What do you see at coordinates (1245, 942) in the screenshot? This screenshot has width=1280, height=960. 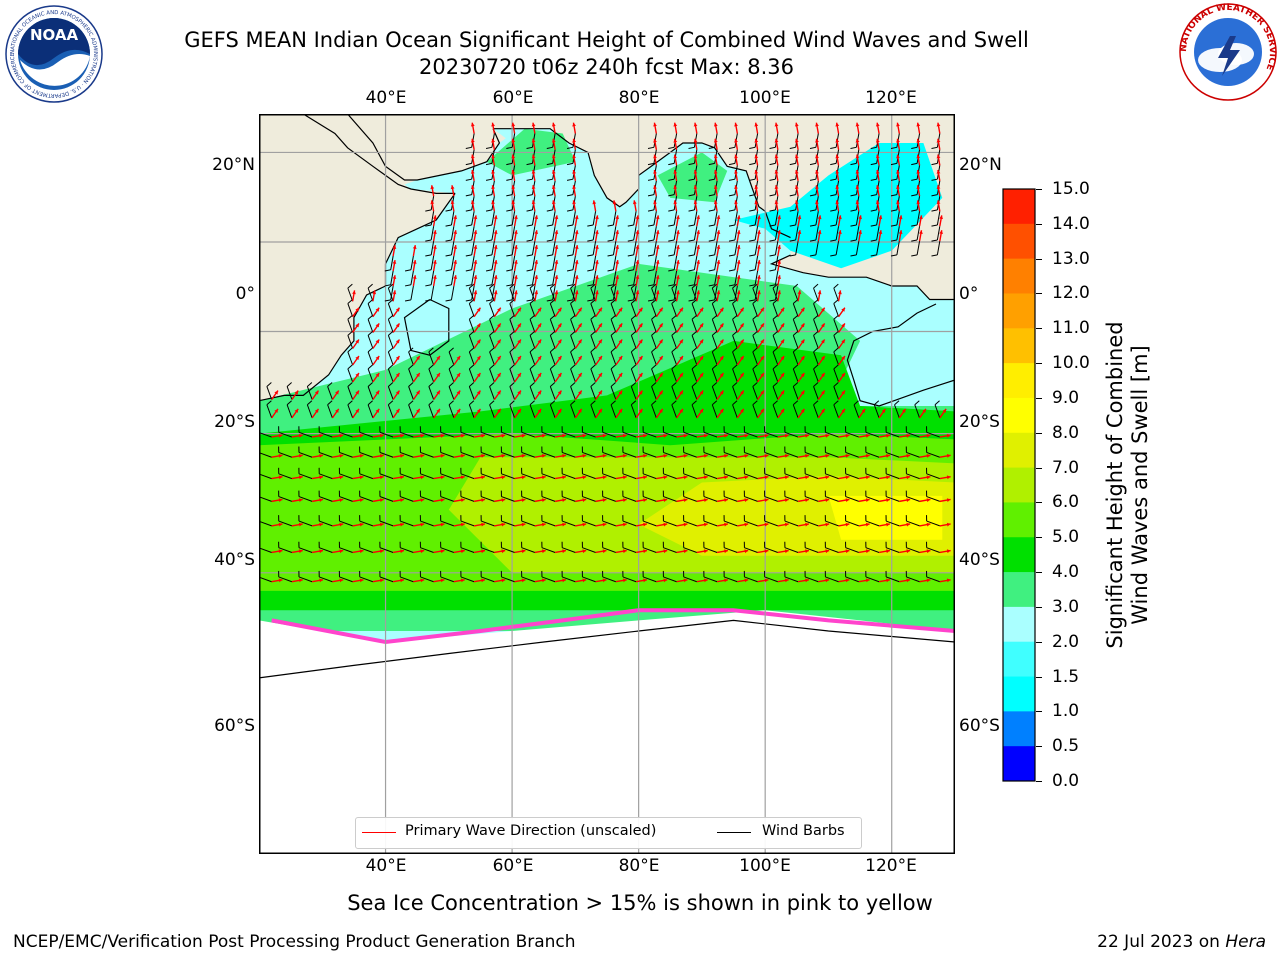 I see `footer-host: Hera` at bounding box center [1245, 942].